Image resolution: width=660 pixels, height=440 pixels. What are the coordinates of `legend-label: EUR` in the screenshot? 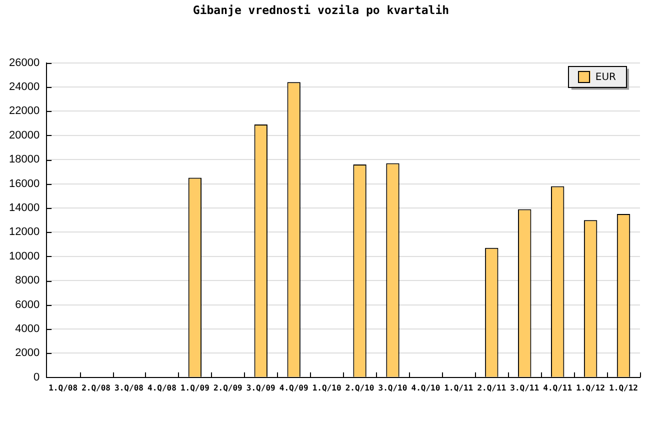 It's located at (605, 77).